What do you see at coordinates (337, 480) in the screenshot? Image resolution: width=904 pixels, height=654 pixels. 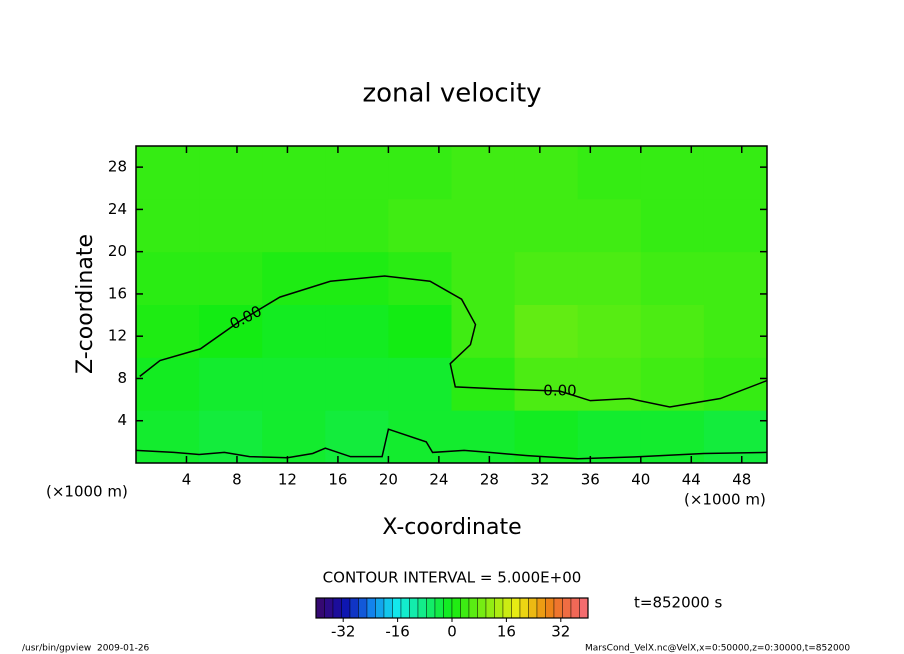 I see `x-tick-label: 16` at bounding box center [337, 480].